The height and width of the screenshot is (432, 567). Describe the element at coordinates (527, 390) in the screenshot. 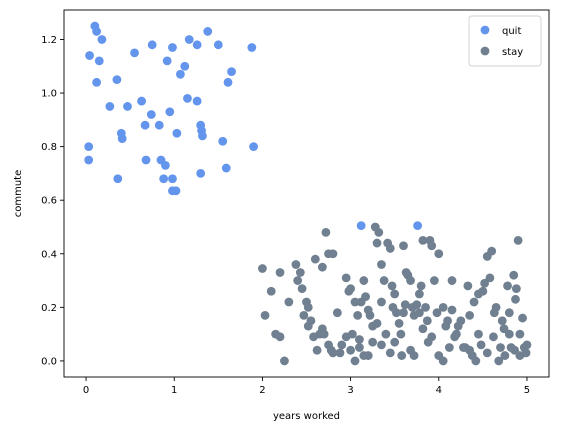

I see `x-tick-label: 5` at that location.